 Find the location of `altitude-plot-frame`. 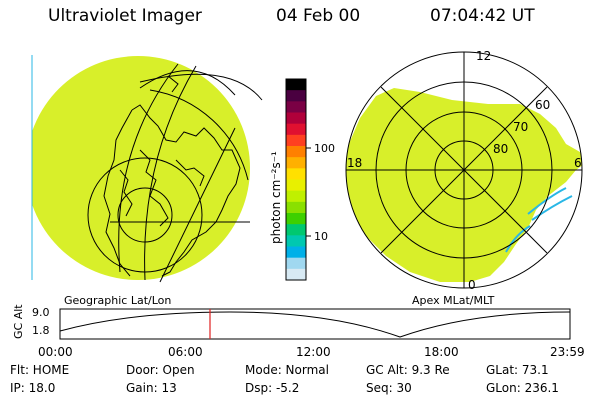

altitude-plot-frame is located at coordinates (315, 324).